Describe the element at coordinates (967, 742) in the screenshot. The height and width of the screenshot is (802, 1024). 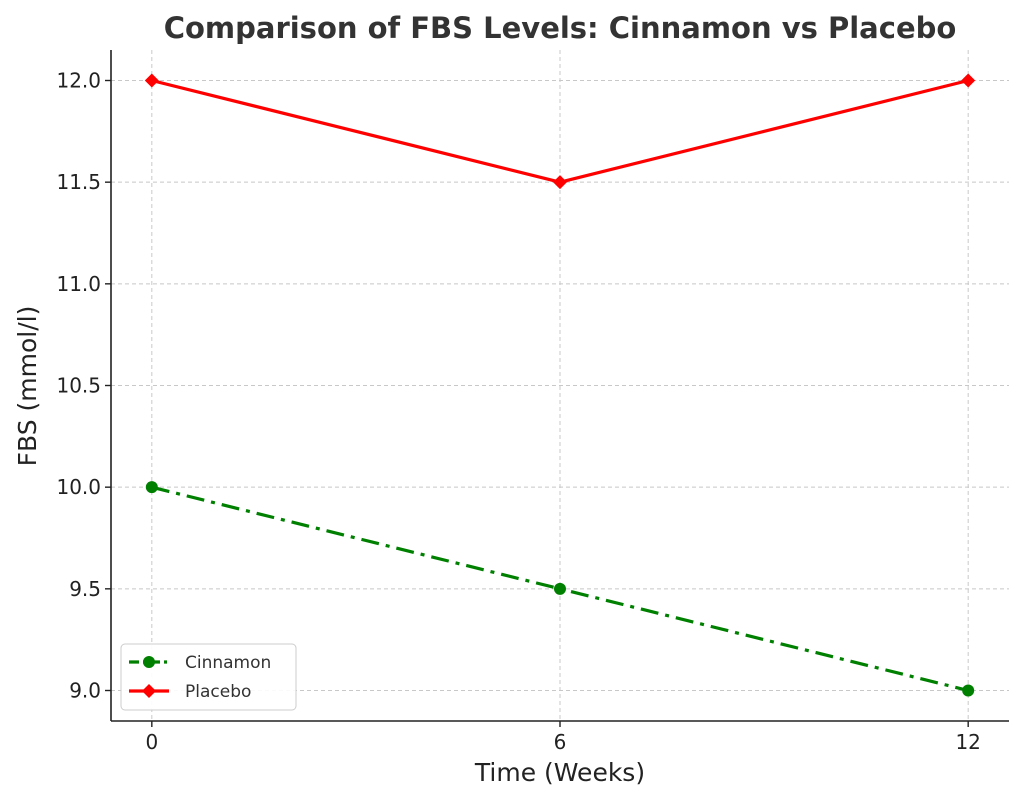
I see `x-tick-label: 12` at that location.